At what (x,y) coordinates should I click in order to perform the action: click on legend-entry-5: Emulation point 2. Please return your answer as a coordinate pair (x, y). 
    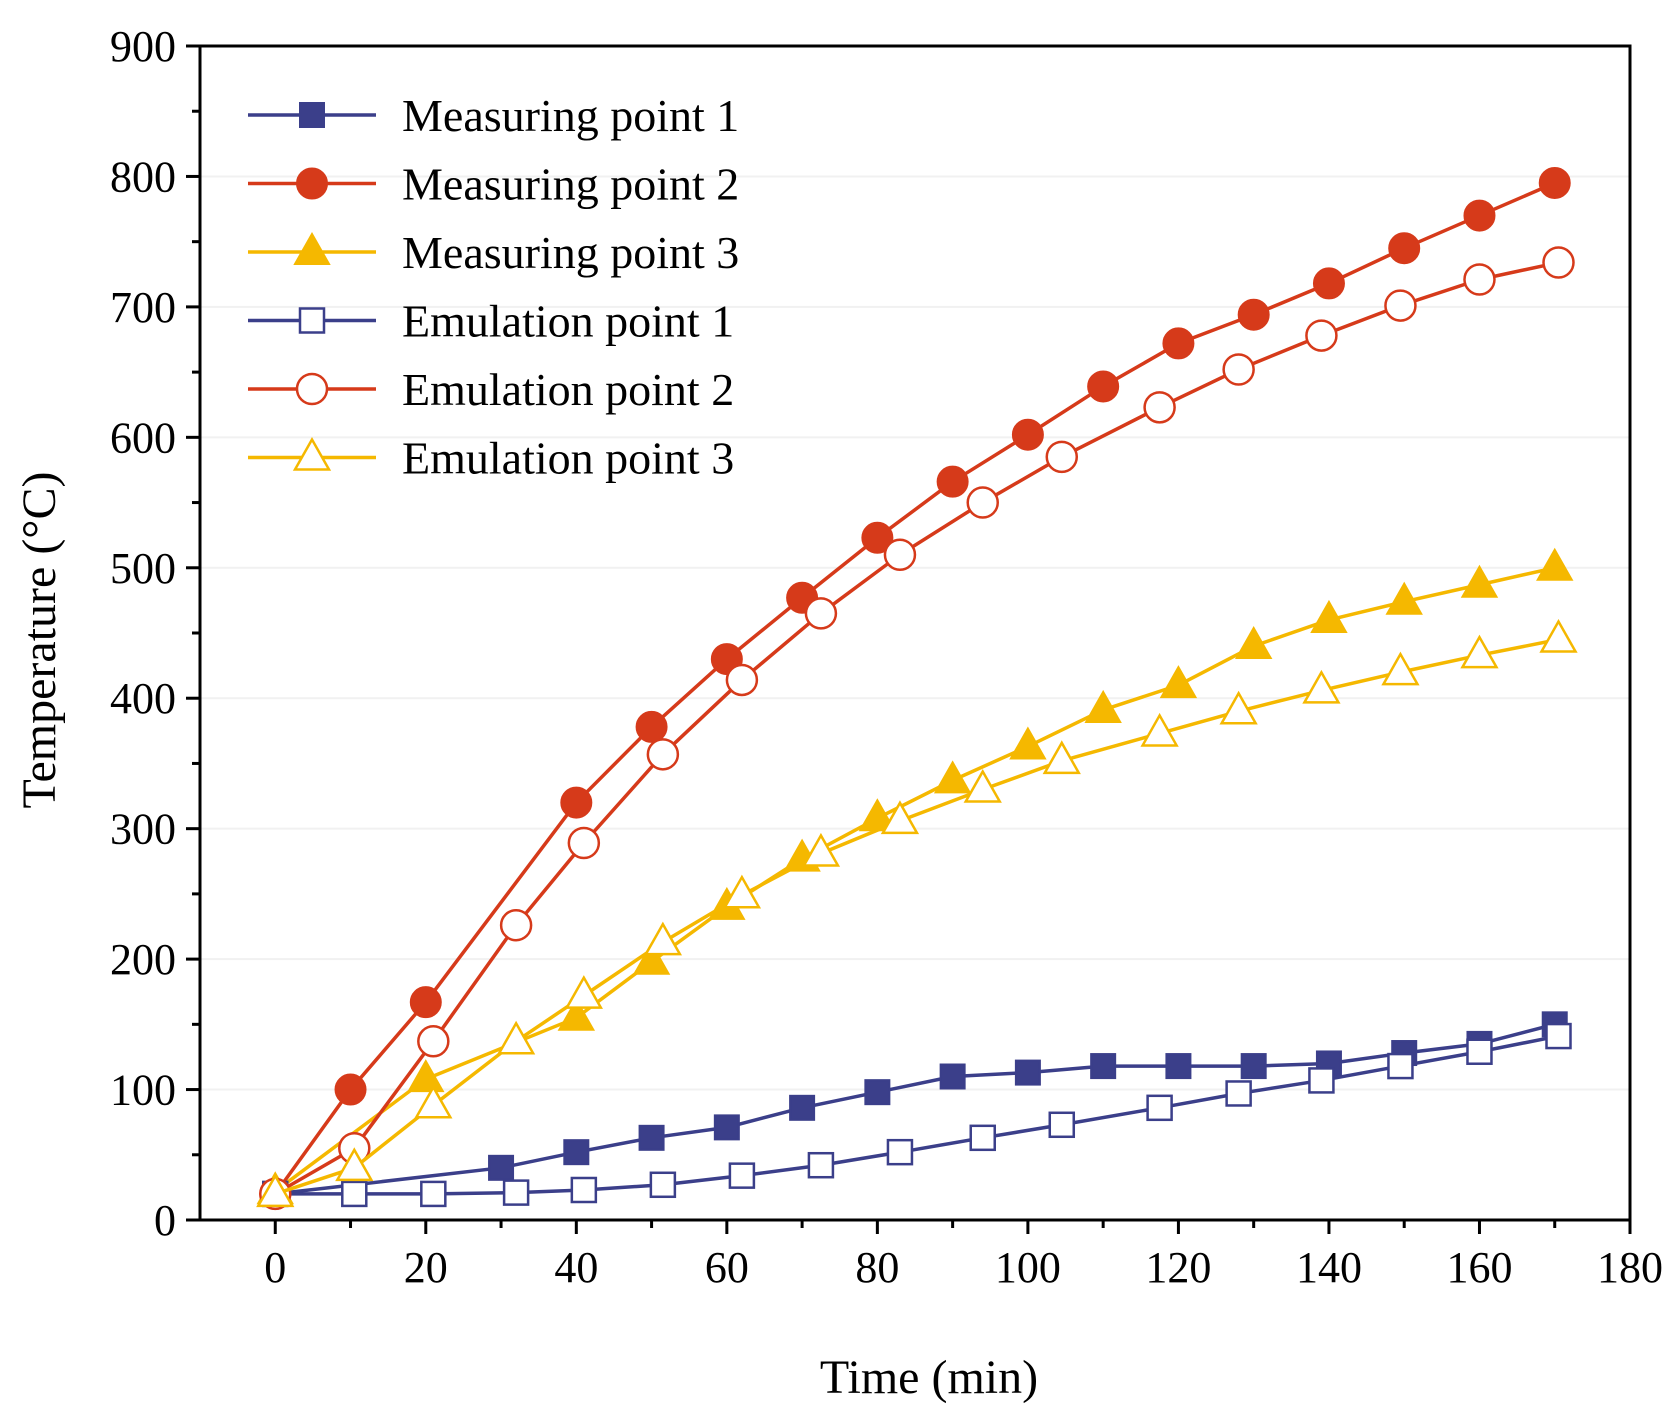
    Looking at the image, I should click on (491, 389).